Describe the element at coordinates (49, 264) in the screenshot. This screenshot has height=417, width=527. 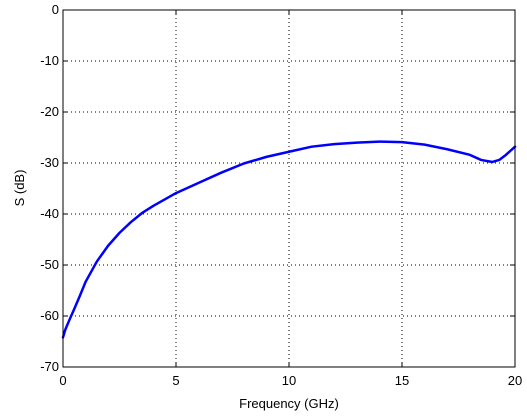
I see `y-tick-label: -50` at that location.